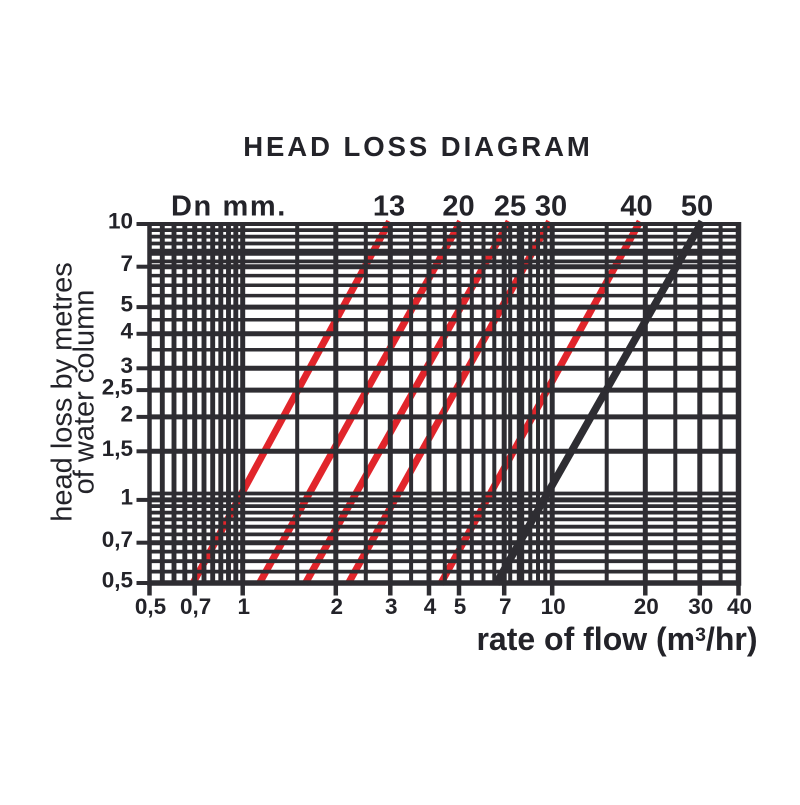 The height and width of the screenshot is (805, 800). Describe the element at coordinates (616, 639) in the screenshot. I see `svg-text: rate of flow (m3/hr)` at that location.